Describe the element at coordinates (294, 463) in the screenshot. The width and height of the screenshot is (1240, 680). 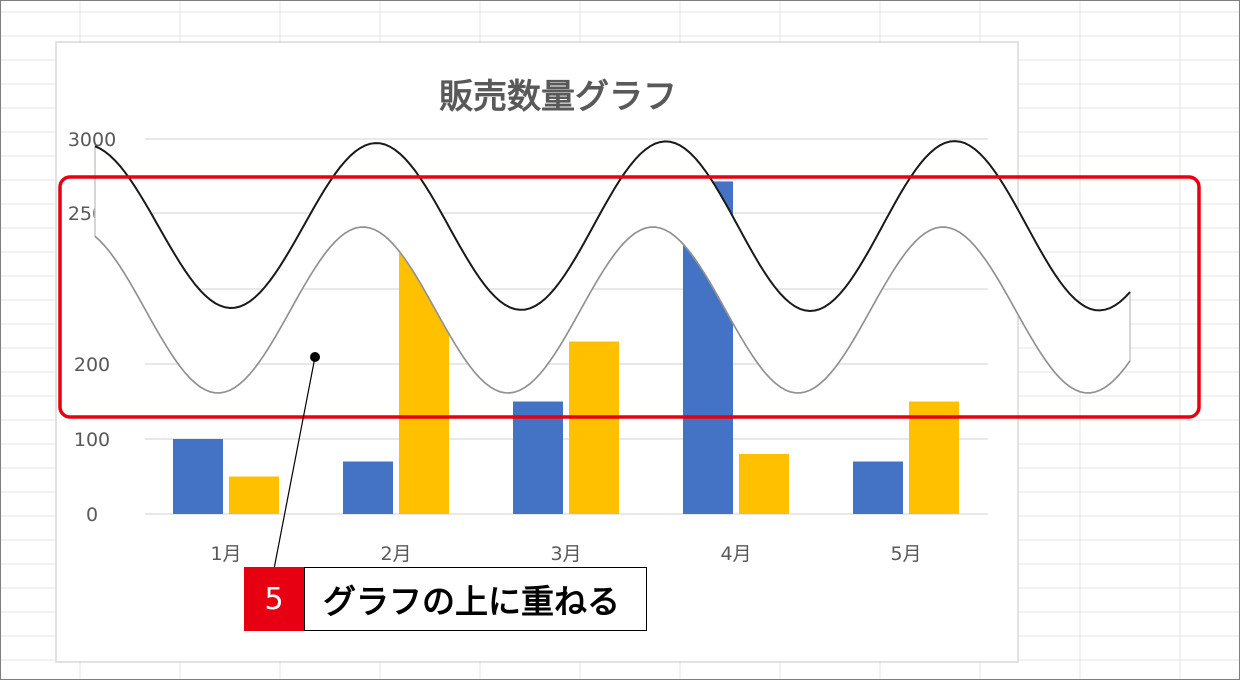
I see `callout-leader-line` at that location.